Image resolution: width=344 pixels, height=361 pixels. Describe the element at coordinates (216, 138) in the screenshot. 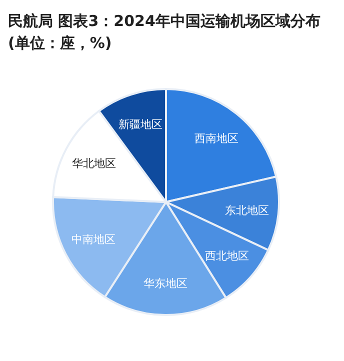

I see `slice-label: 西南地区` at that location.